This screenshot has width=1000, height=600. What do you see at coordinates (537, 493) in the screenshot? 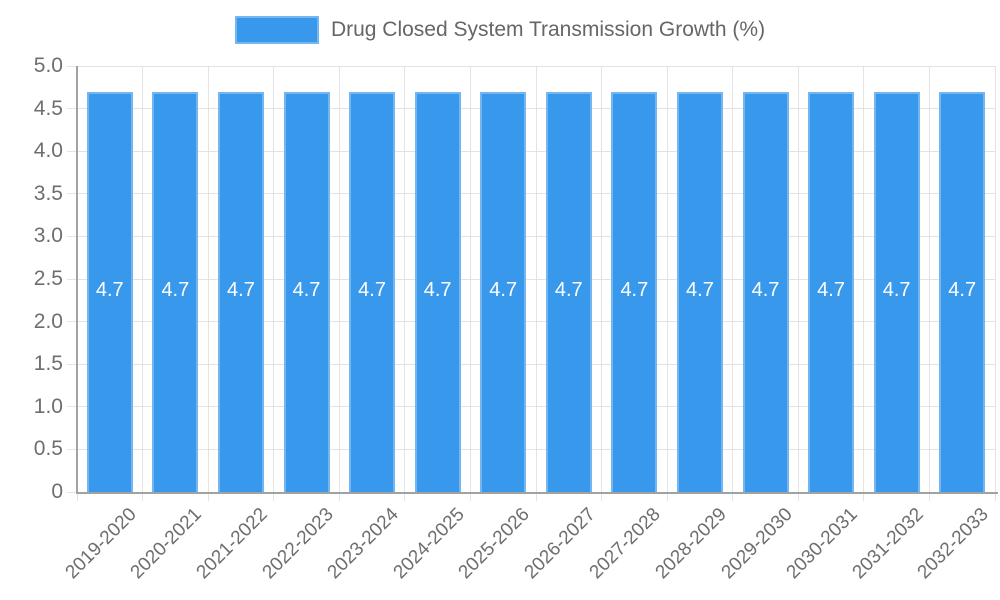
I see `x-axis-line` at bounding box center [537, 493].